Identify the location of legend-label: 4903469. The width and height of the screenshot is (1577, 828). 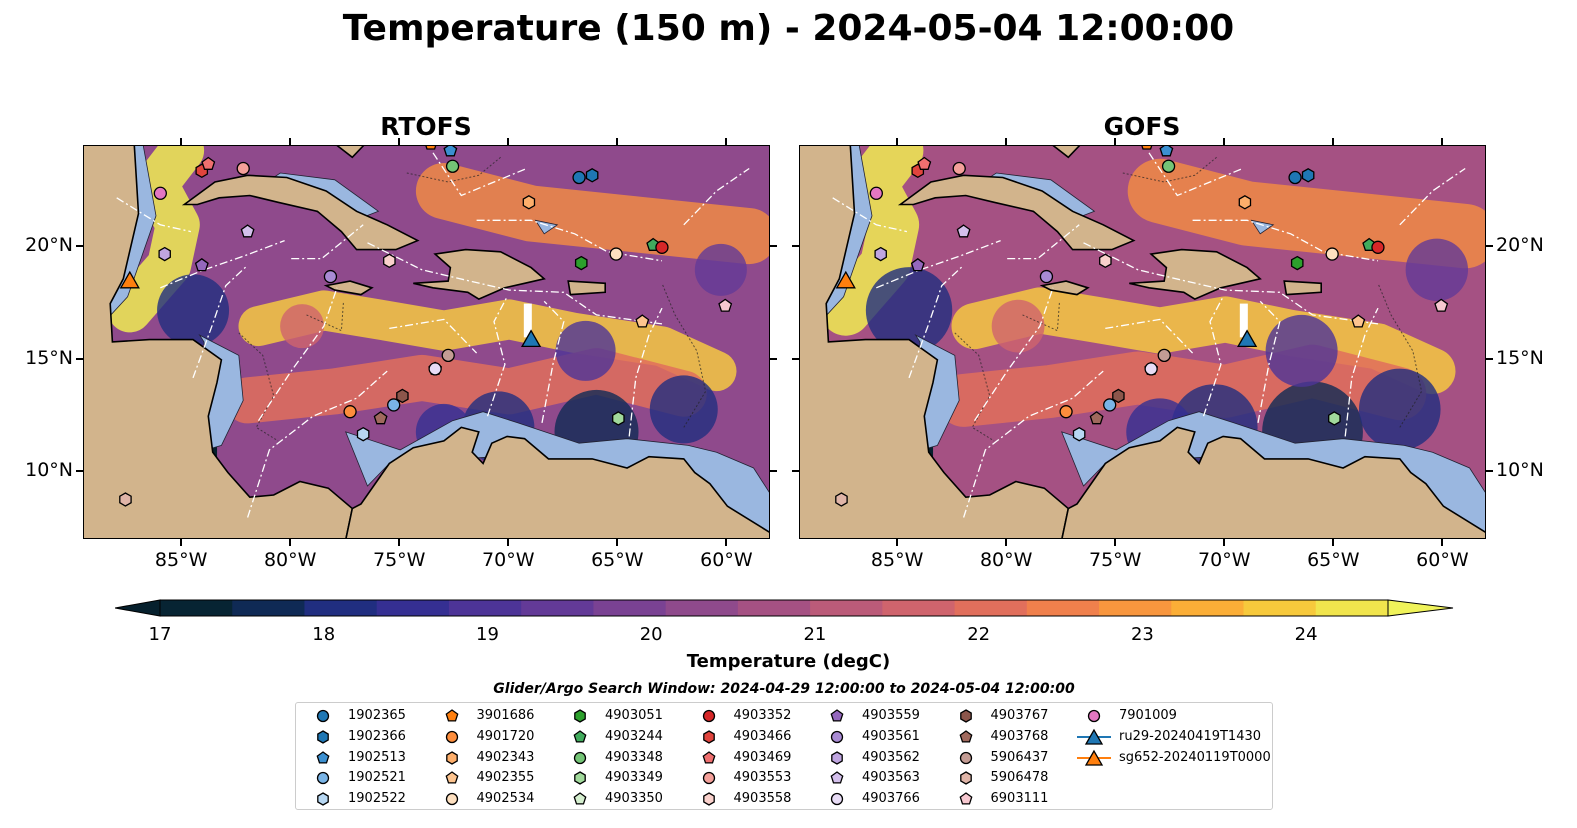
(762, 757).